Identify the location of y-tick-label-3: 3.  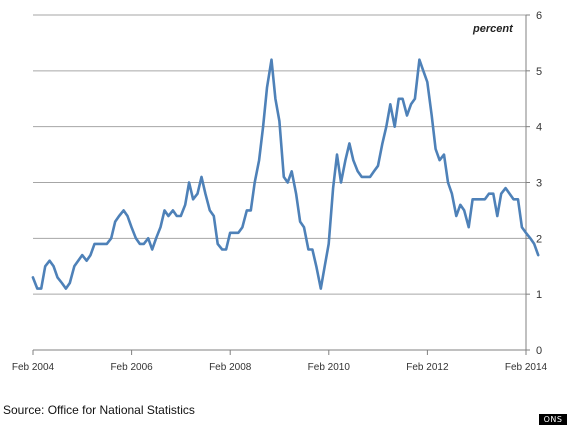
(539, 184).